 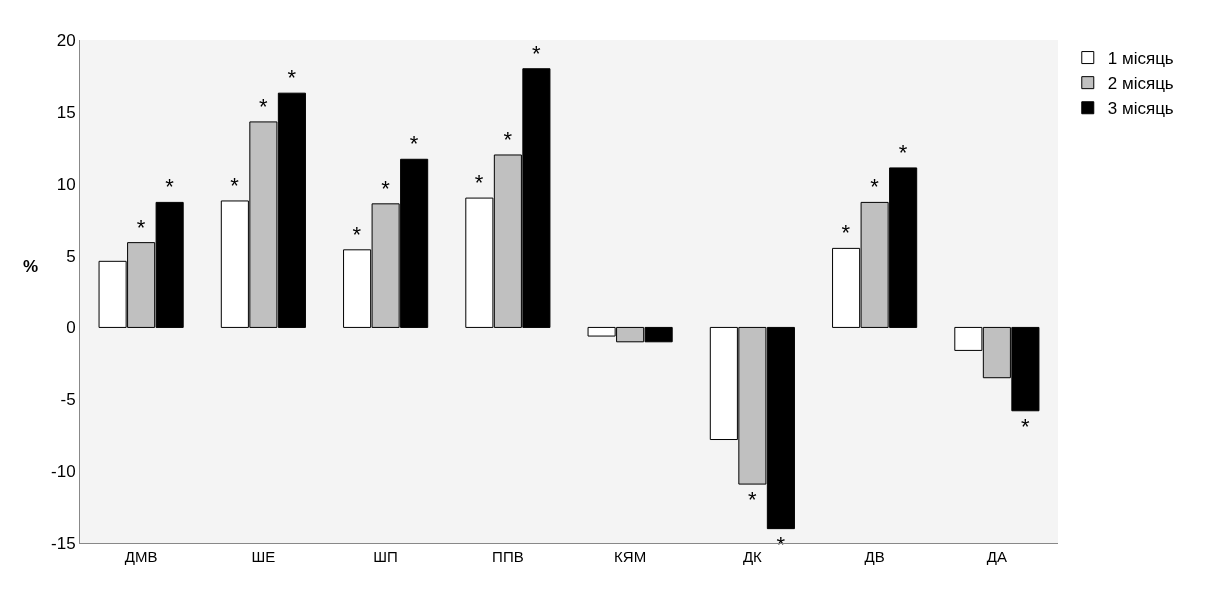 I want to click on legend-label: 1 місяць, so click(x=1140, y=59).